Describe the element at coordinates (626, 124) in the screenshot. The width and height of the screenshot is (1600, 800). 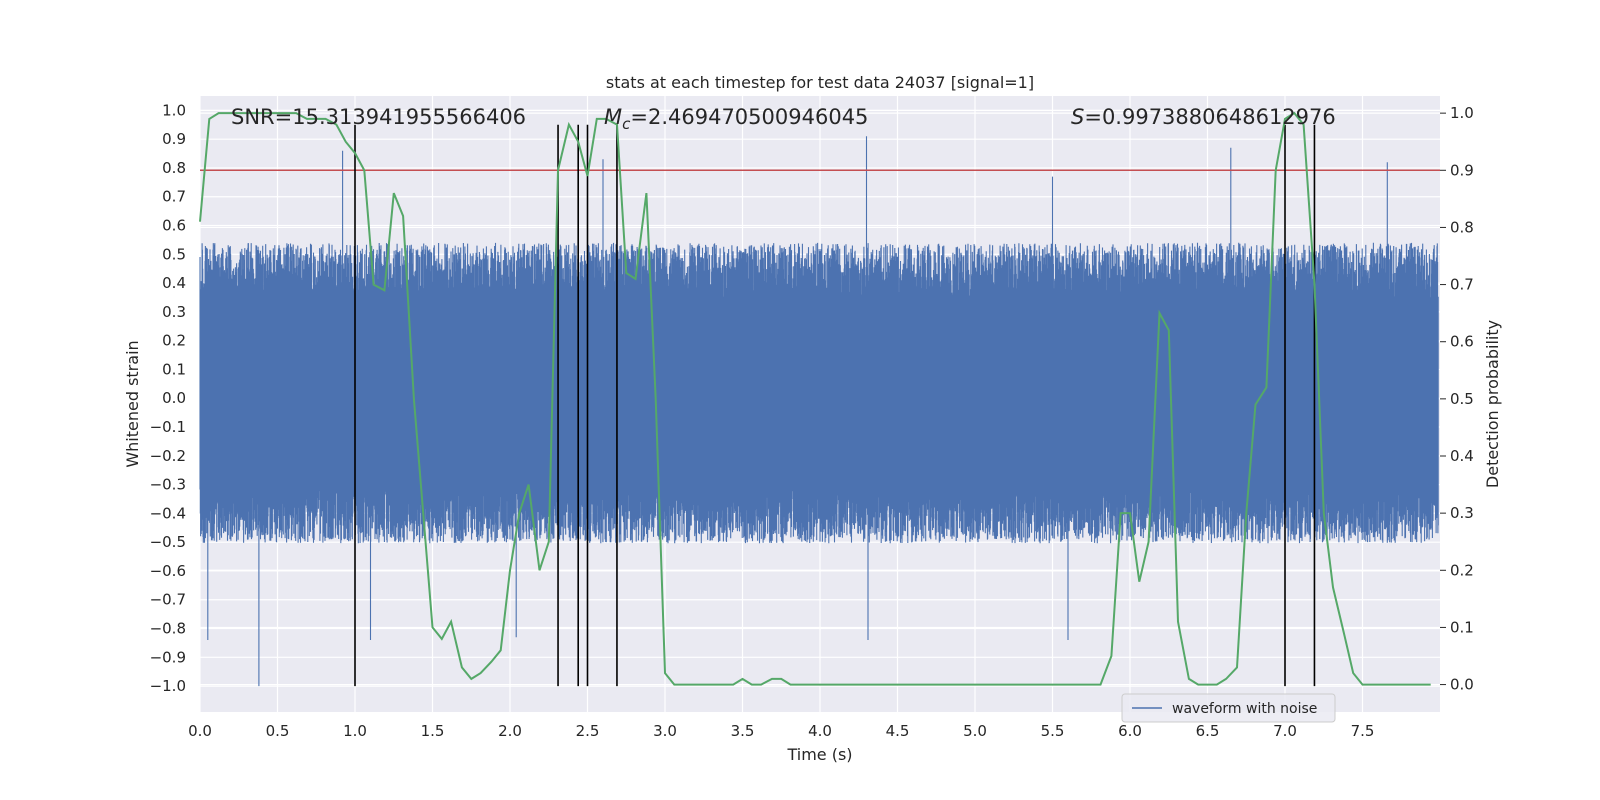
I see `chirp-mass-subscript: c` at that location.